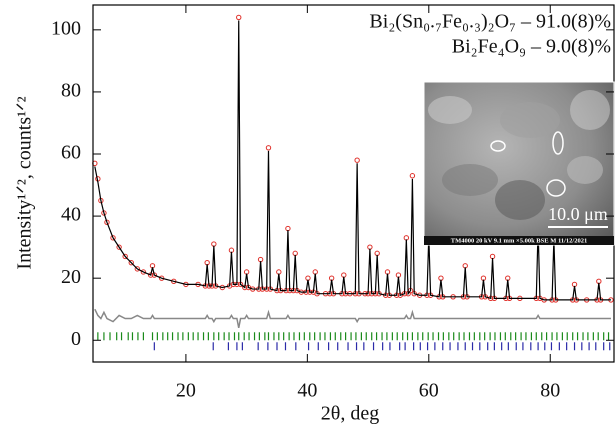  Describe the element at coordinates (71, 277) in the screenshot. I see `y-tick-label: 20` at that location.